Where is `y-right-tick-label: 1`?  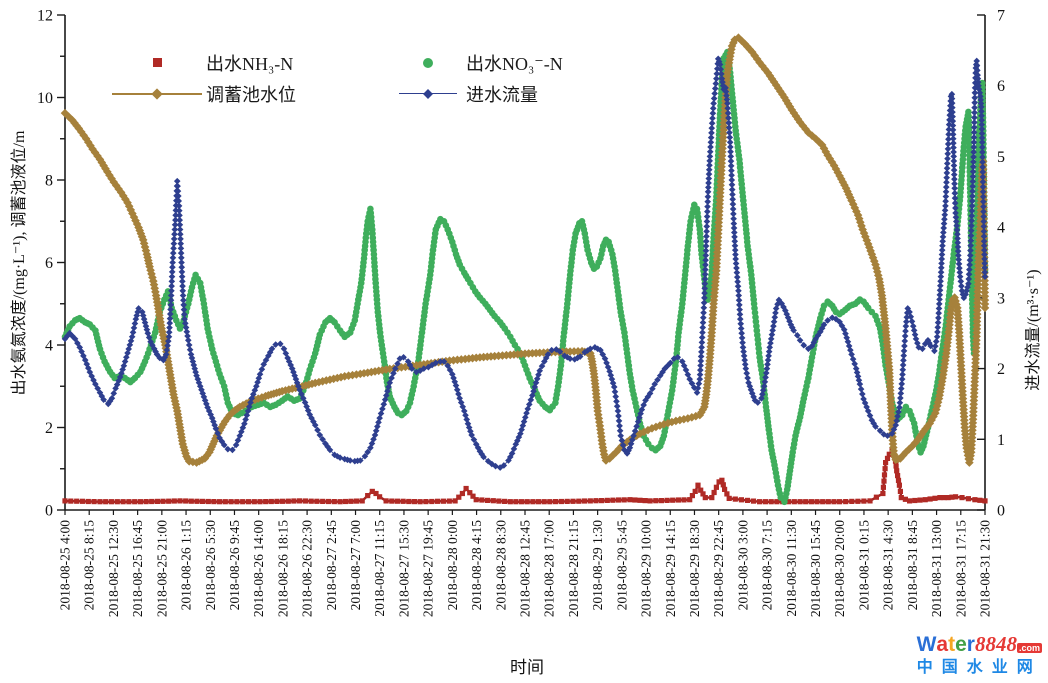 y-right-tick-label: 1 is located at coordinates (1001, 440).